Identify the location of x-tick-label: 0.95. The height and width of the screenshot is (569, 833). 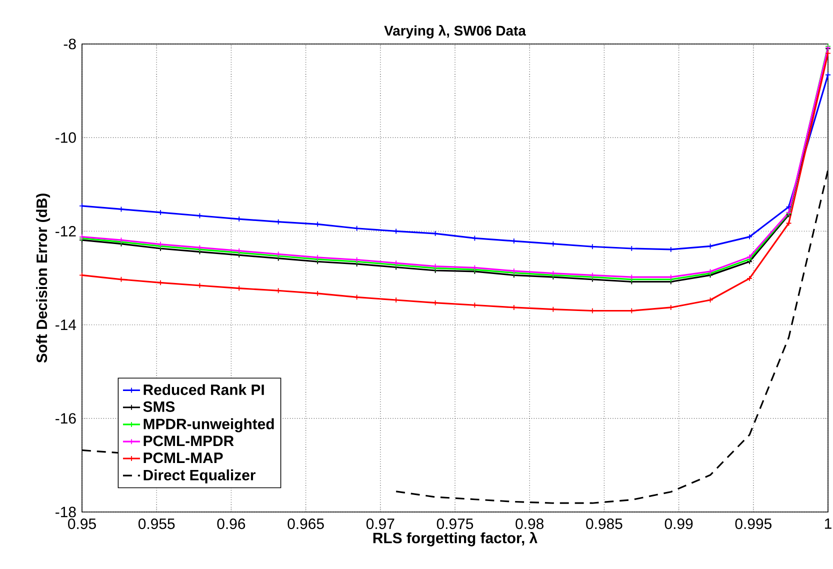
(82, 524).